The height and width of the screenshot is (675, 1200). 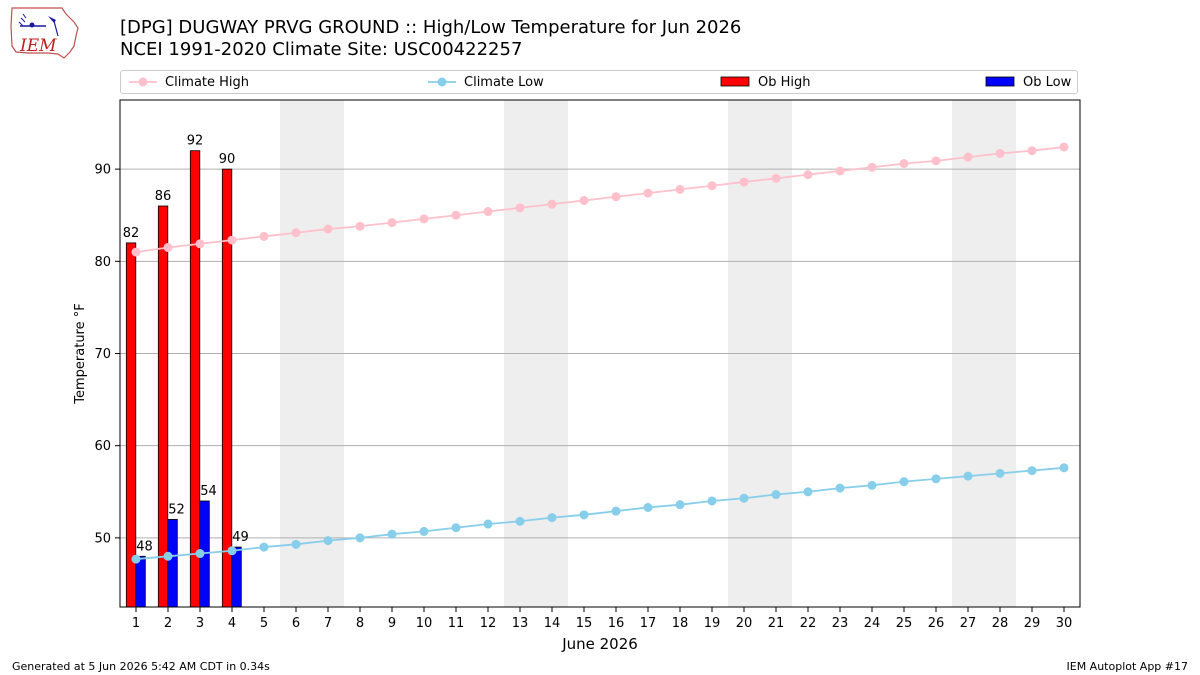 I want to click on x-tick-label: 11, so click(x=456, y=623).